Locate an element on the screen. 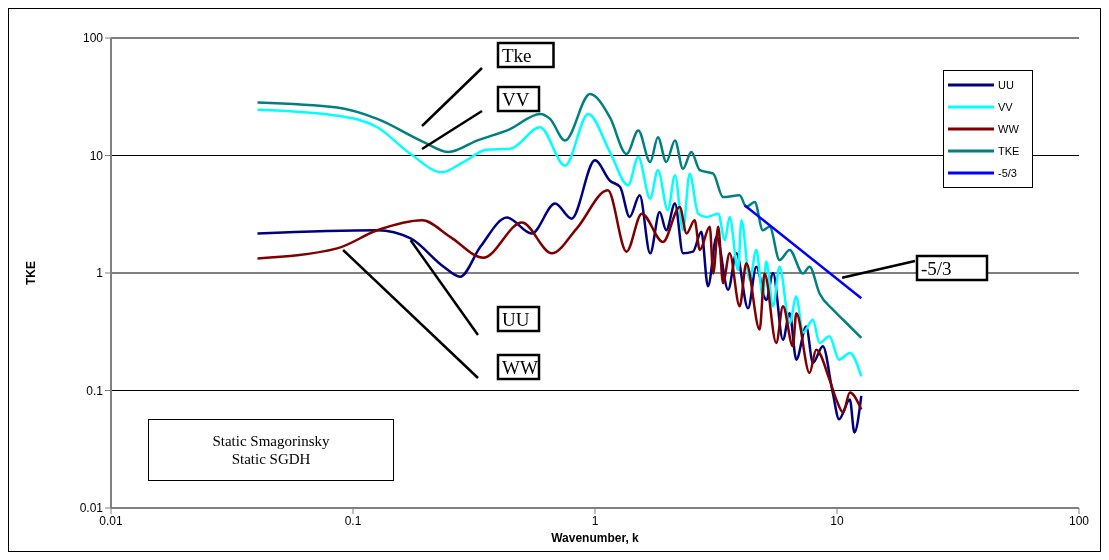 Image resolution: width=1109 pixels, height=560 pixels. legend-label: UU is located at coordinates (1006, 85).